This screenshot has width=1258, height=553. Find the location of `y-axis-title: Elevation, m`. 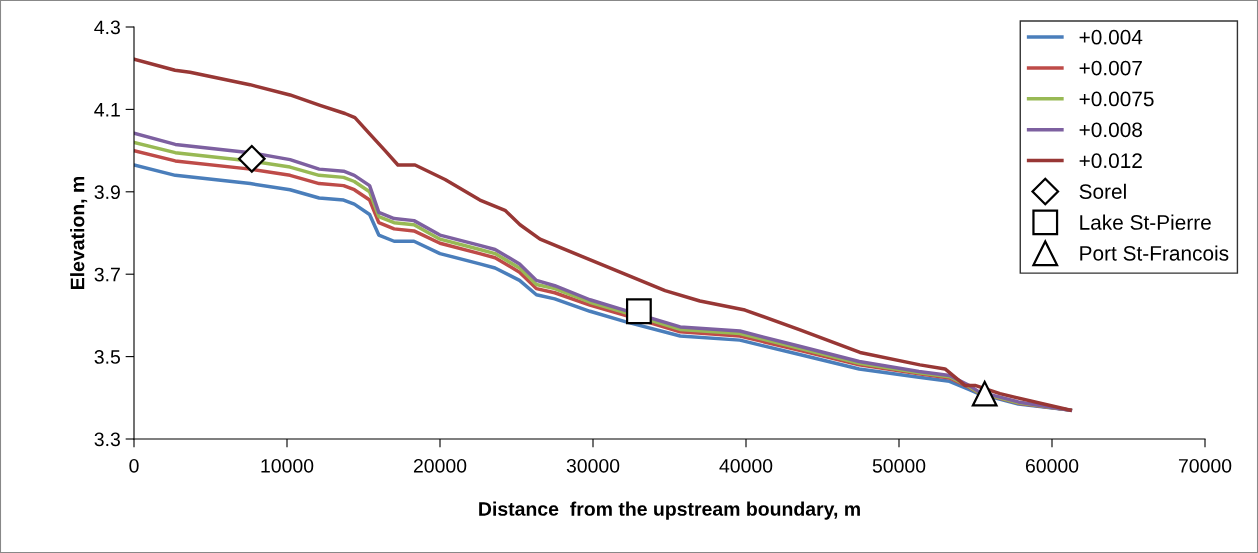

y-axis-title: Elevation, m is located at coordinates (79, 232).